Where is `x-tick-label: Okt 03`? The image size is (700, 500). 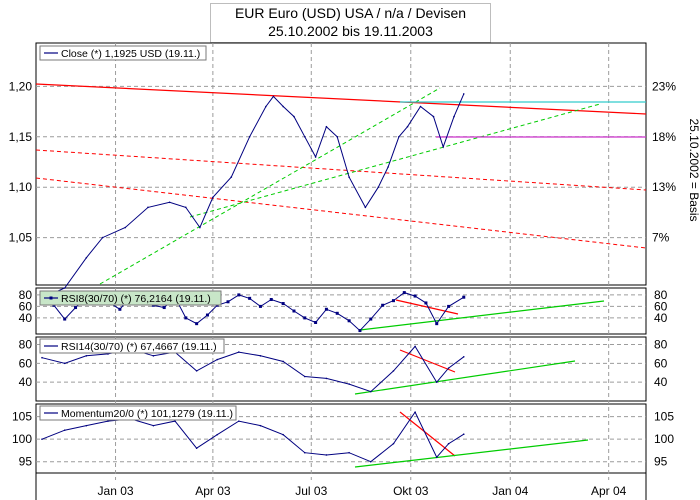 x-tick-label: Okt 03 is located at coordinates (411, 491).